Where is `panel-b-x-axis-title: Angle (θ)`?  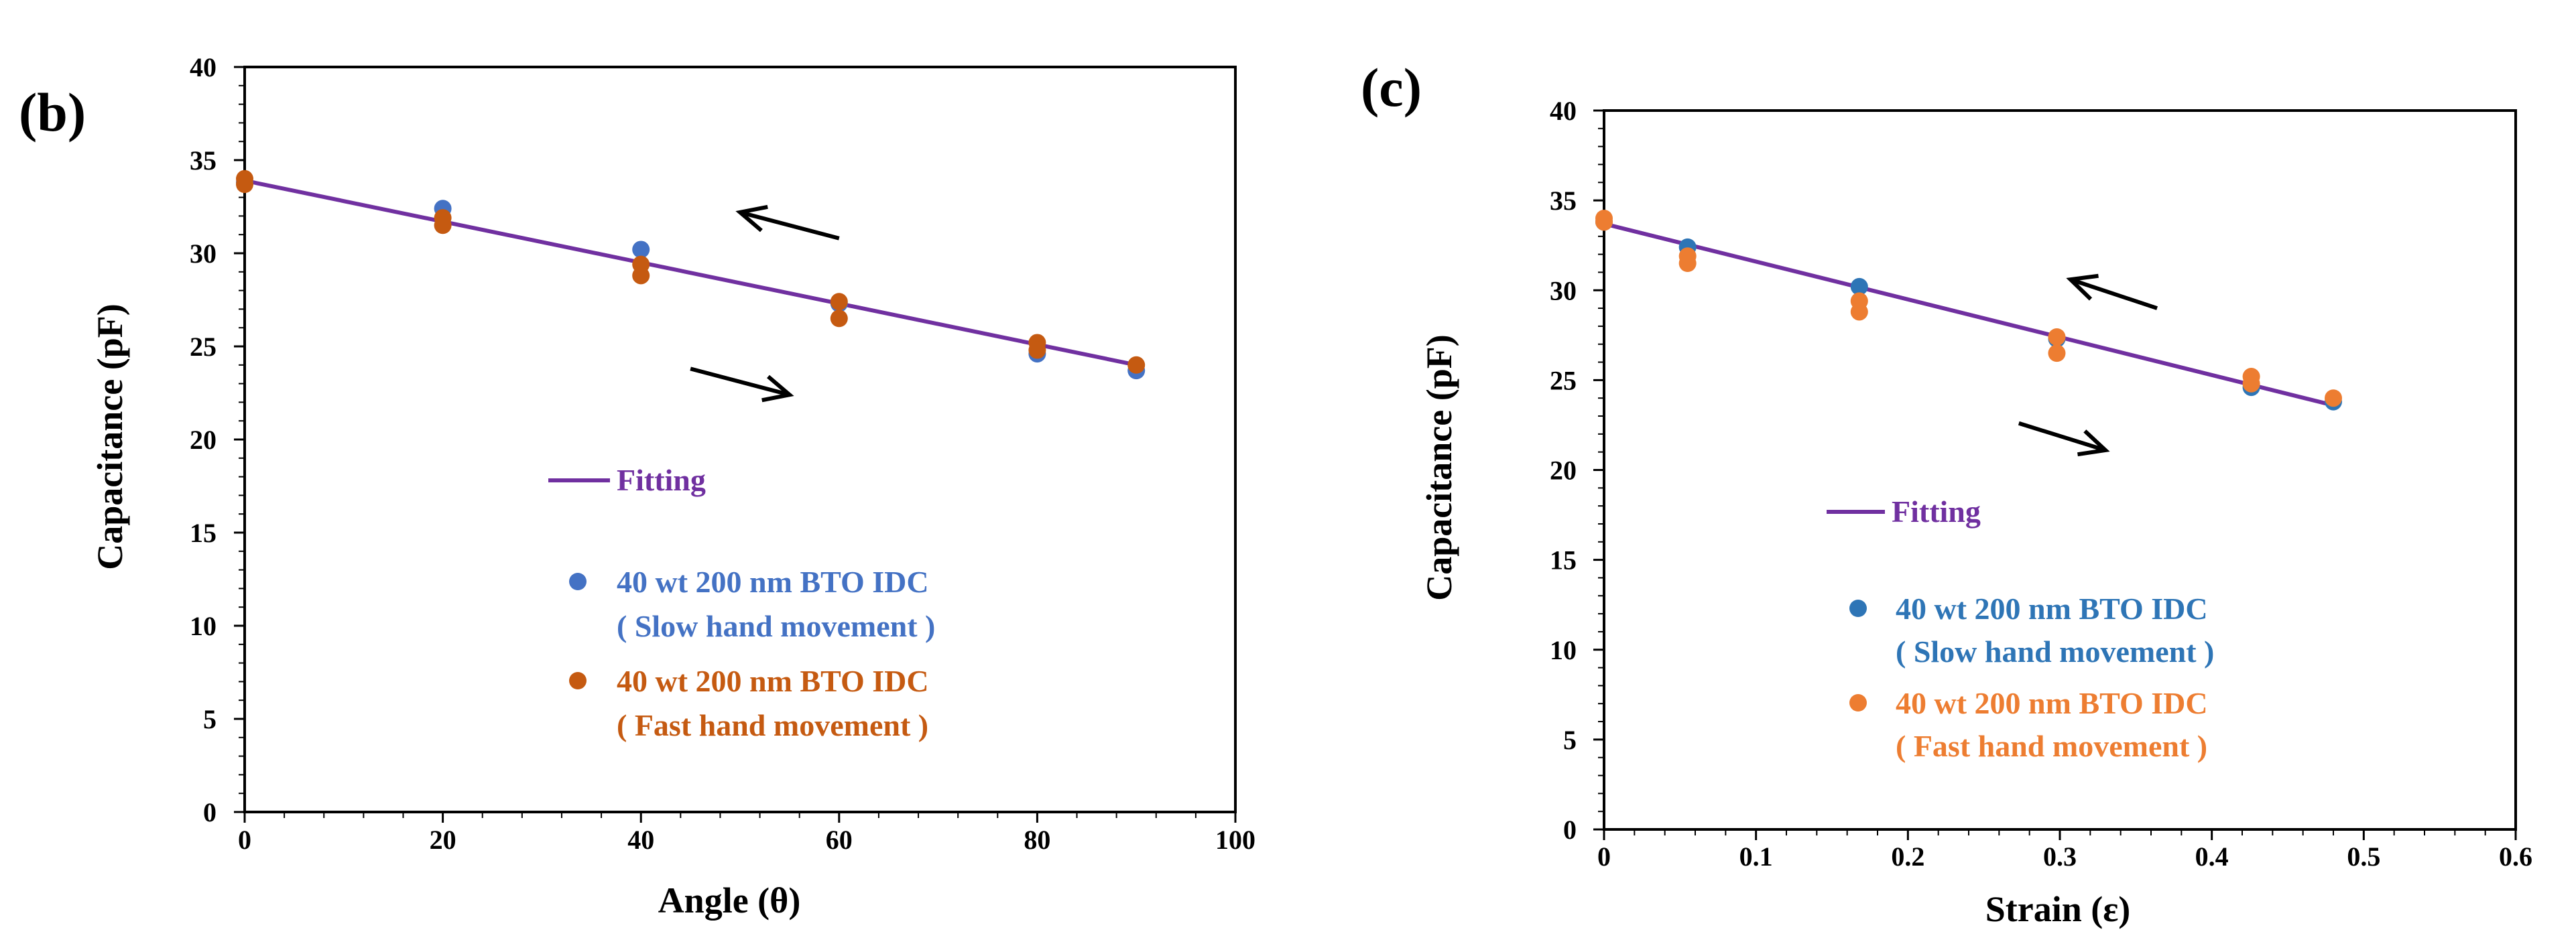
panel-b-x-axis-title: Angle (θ) is located at coordinates (729, 900).